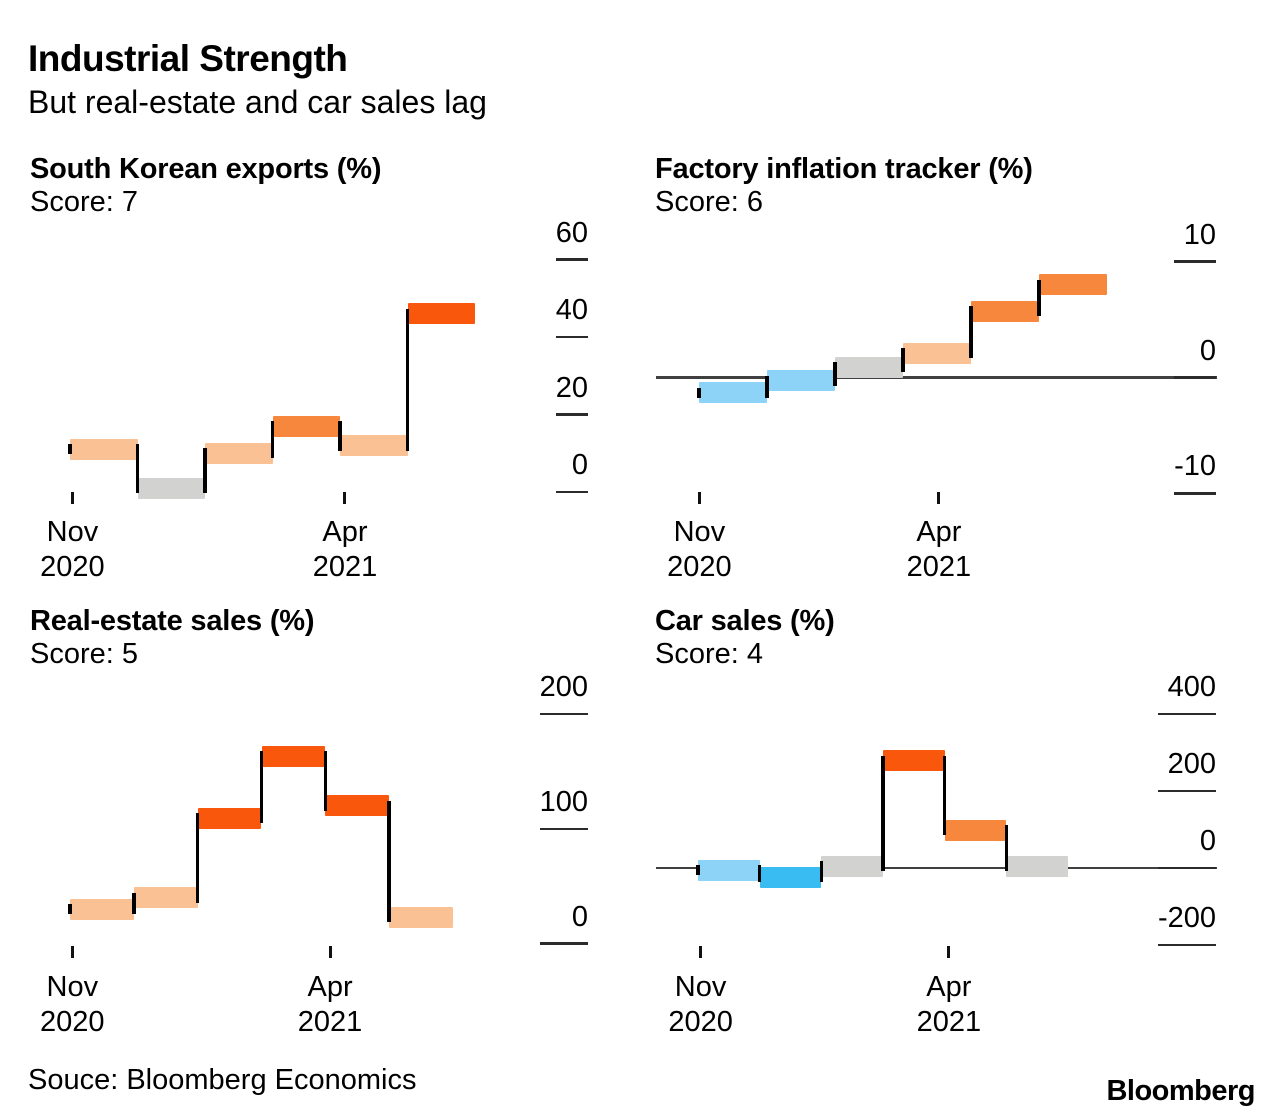  What do you see at coordinates (571, 387) in the screenshot?
I see `y-tick-label: 20` at bounding box center [571, 387].